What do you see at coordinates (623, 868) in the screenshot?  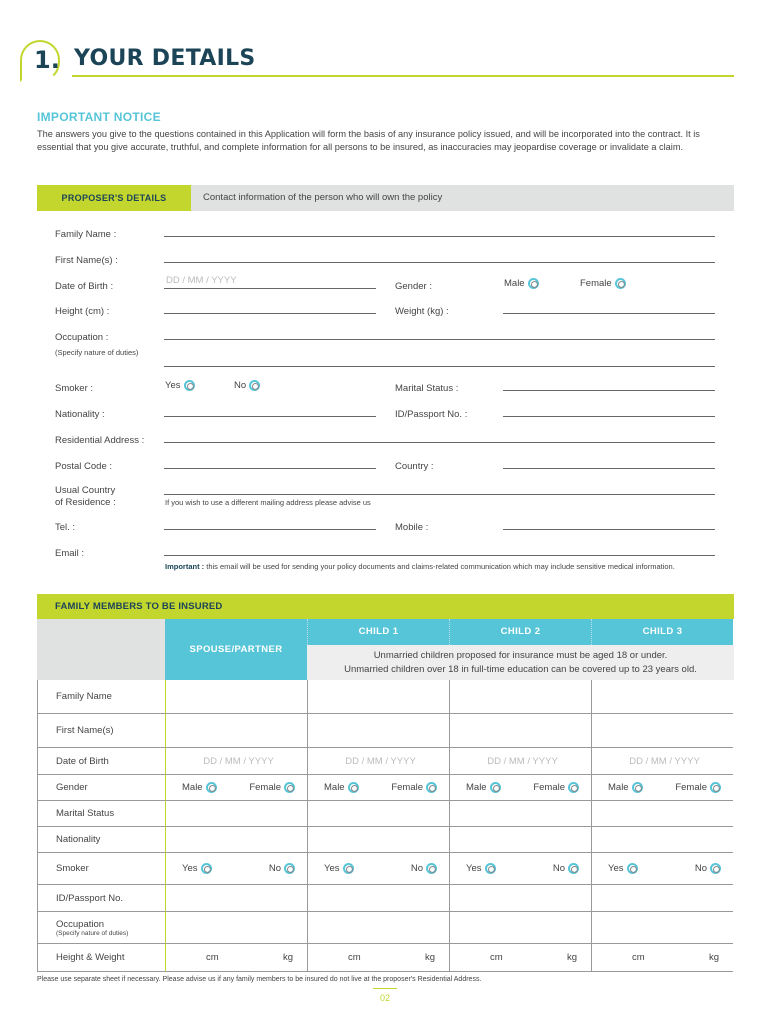 I see `child-3-smoker-yes-option: Yes` at bounding box center [623, 868].